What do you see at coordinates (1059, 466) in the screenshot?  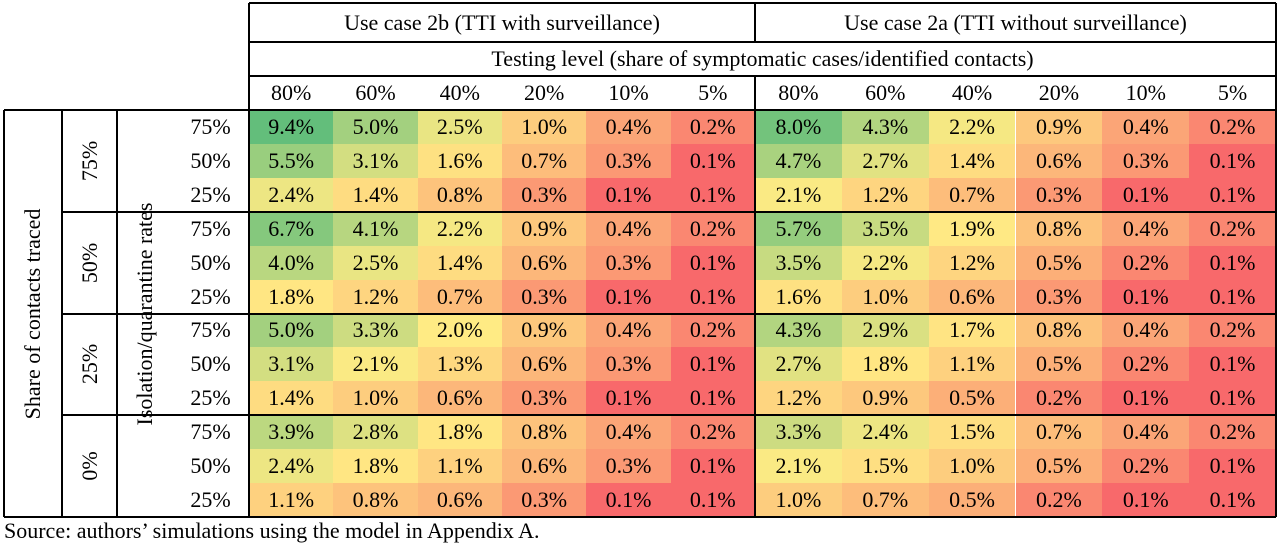 I see `data-cell: 0.5%` at bounding box center [1059, 466].